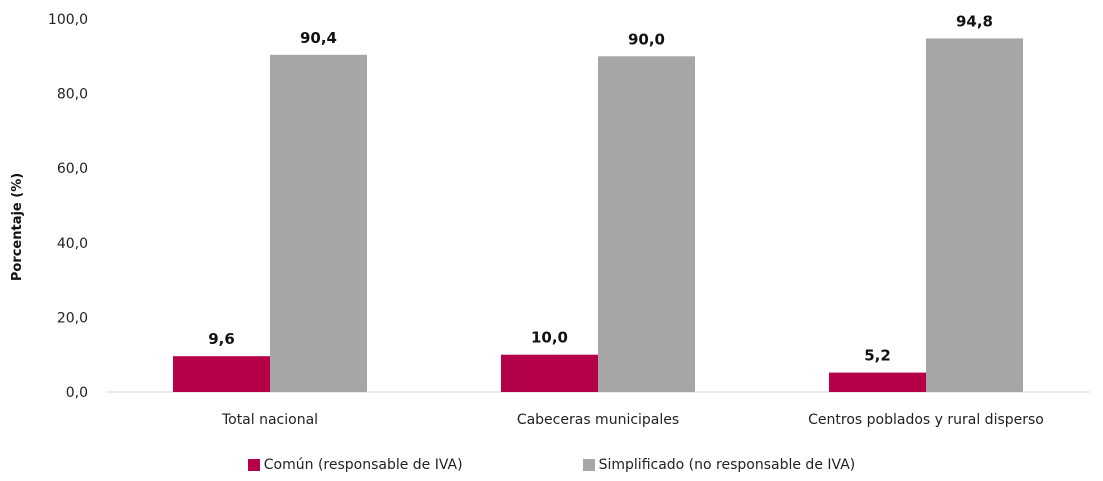 The width and height of the screenshot is (1103, 481). What do you see at coordinates (77, 393) in the screenshot?
I see `y-tick-label: 0,0` at bounding box center [77, 393].